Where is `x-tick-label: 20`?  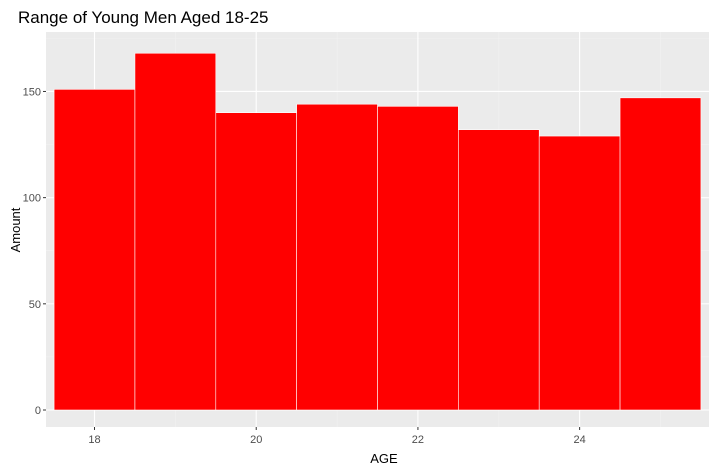 x-tick-label: 20 is located at coordinates (256, 440).